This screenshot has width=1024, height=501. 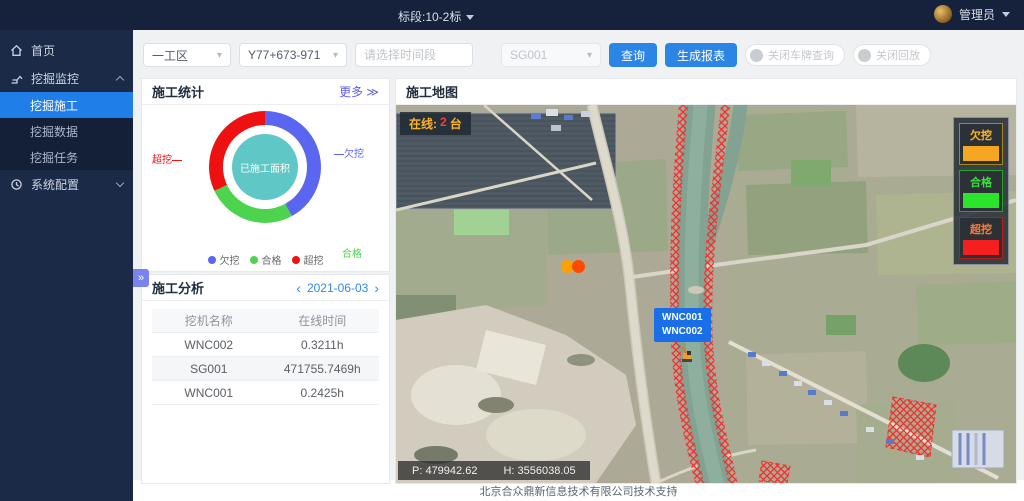 What do you see at coordinates (359, 92) in the screenshot?
I see `more-link: 更多 ≫` at bounding box center [359, 92].